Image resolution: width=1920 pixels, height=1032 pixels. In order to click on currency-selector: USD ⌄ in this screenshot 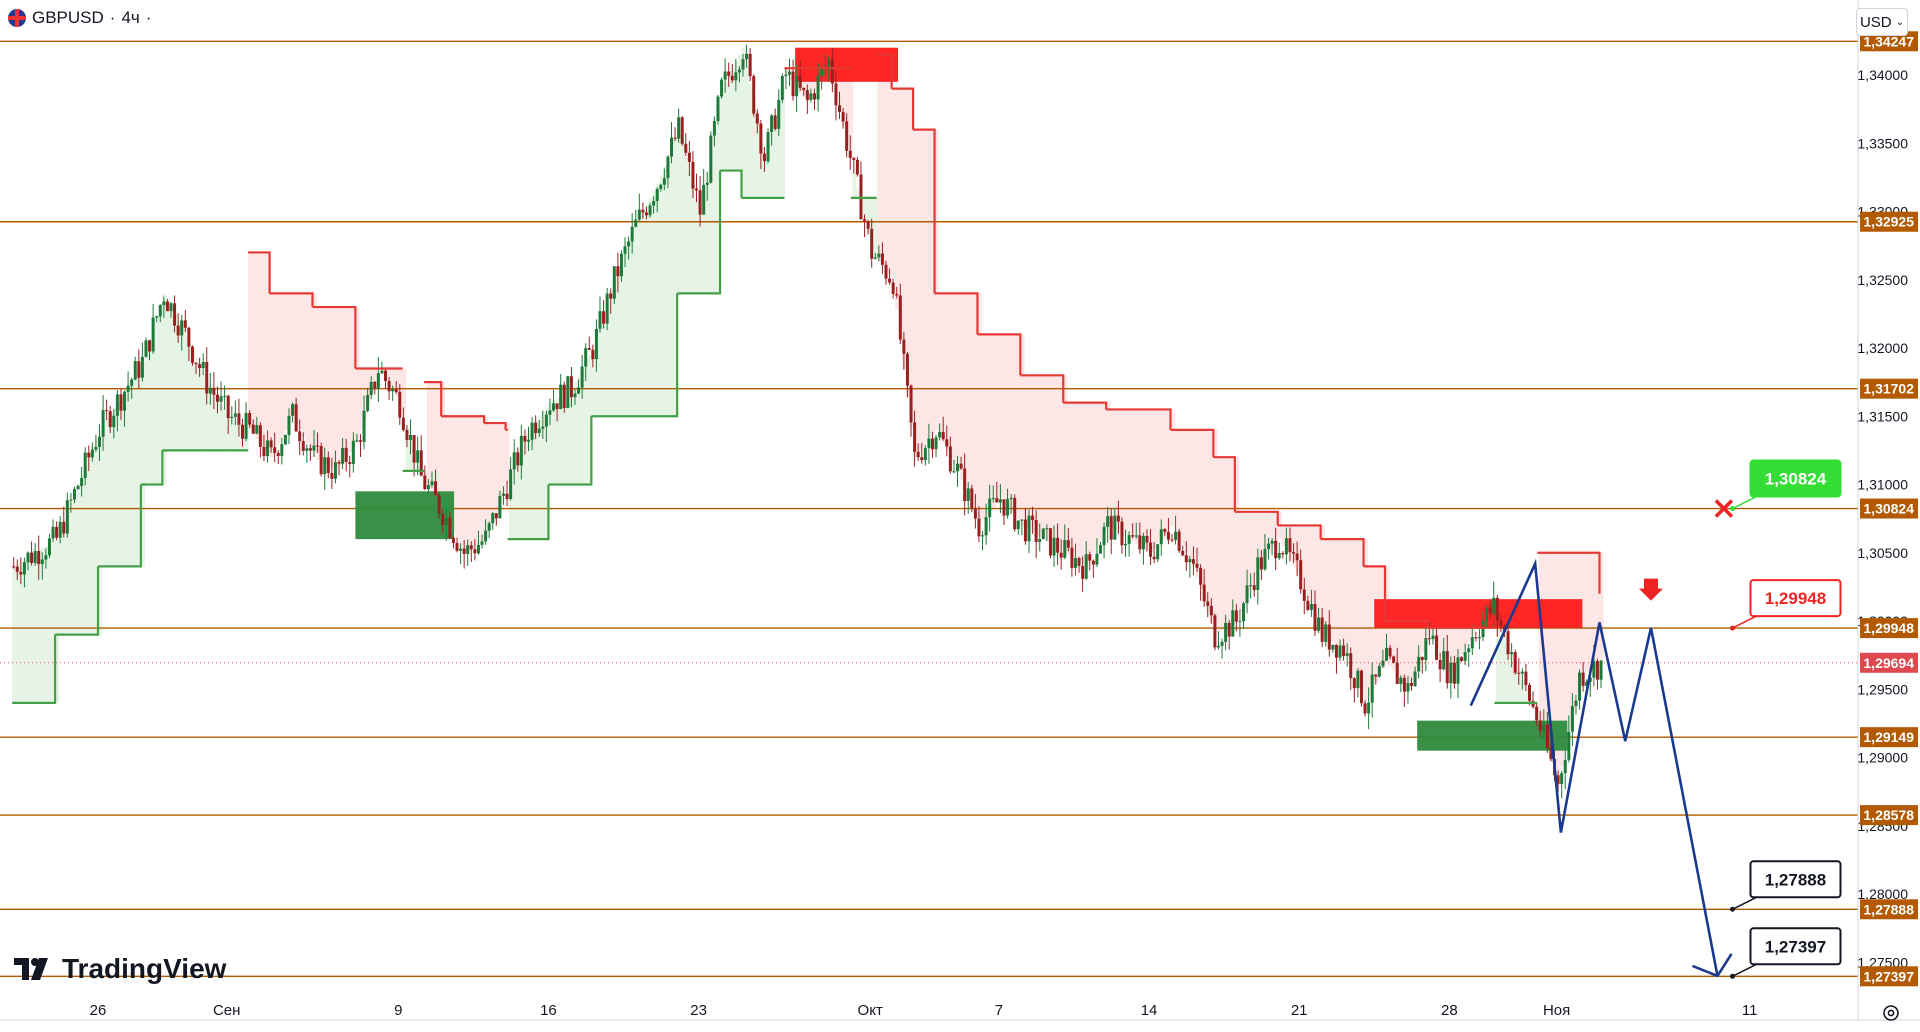, I will do `click(1882, 22)`.